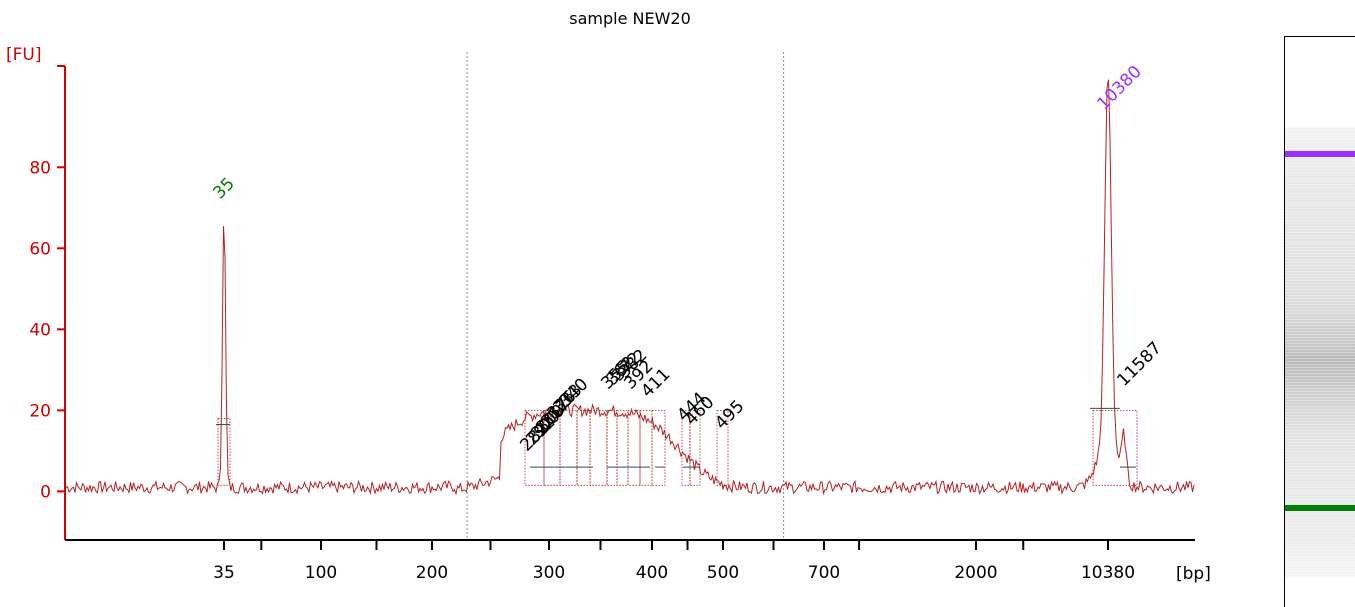 The width and height of the screenshot is (1355, 607). Describe the element at coordinates (40, 330) in the screenshot. I see `y-tick-label: 40` at that location.